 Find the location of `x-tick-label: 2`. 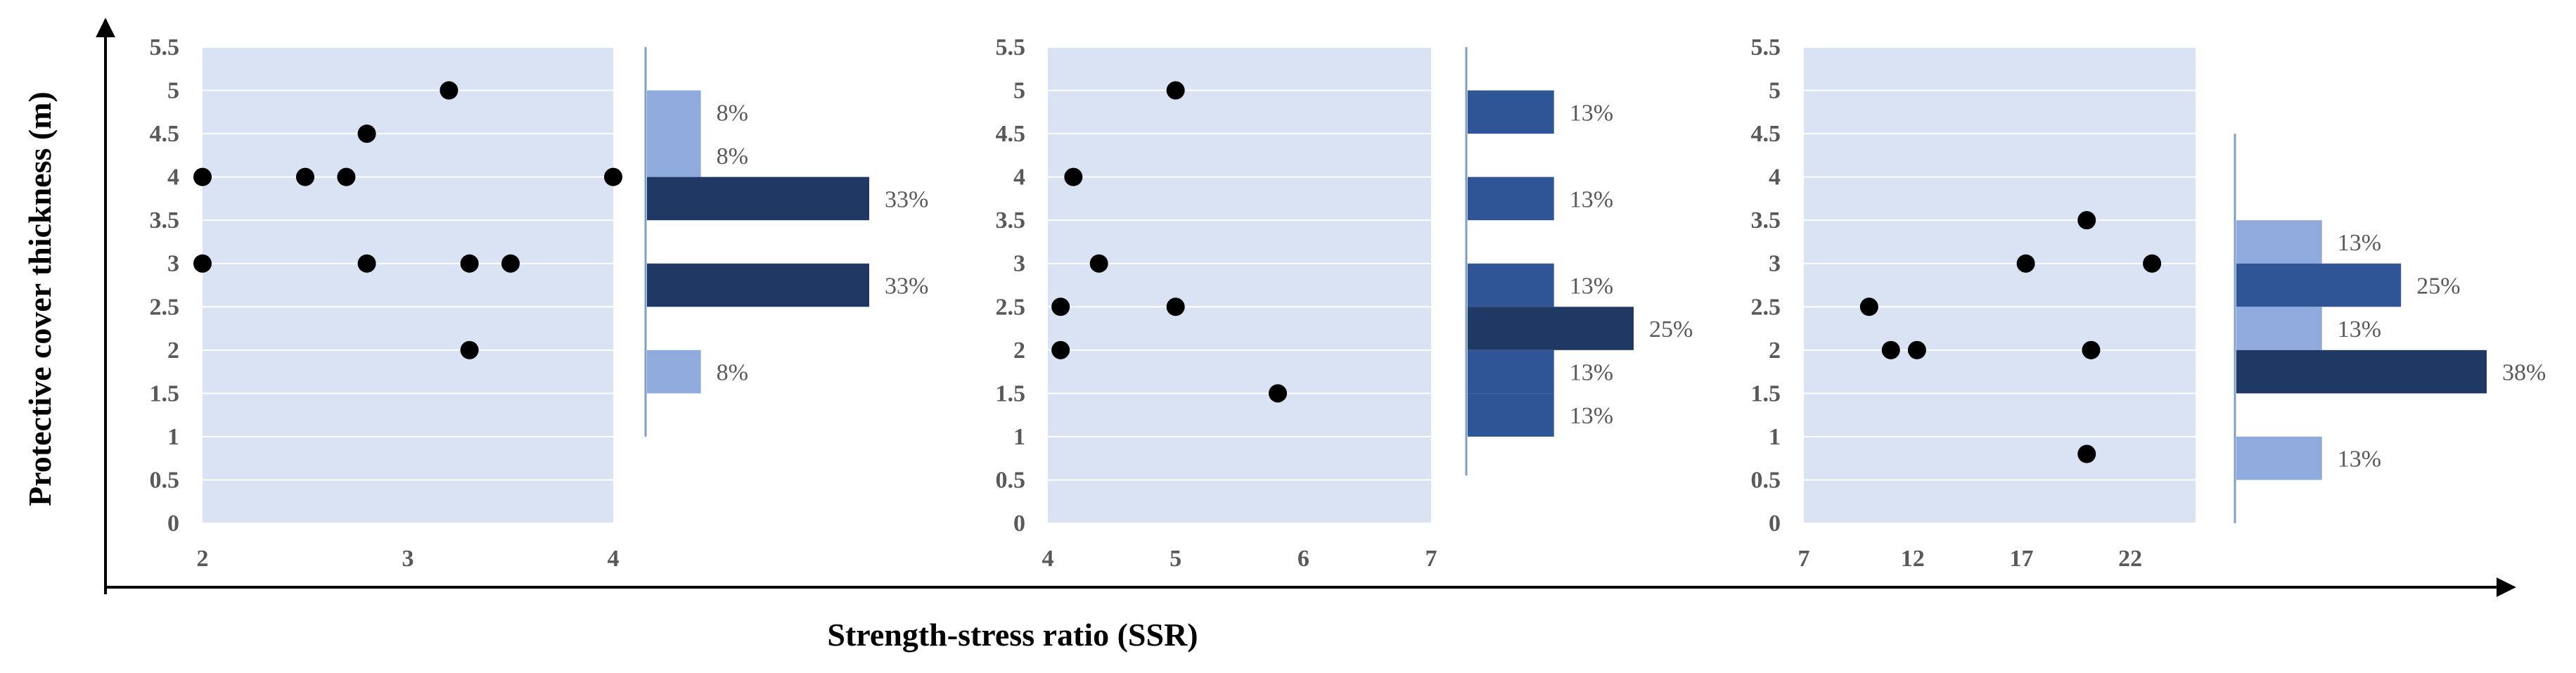

x-tick-label: 2 is located at coordinates (203, 559).